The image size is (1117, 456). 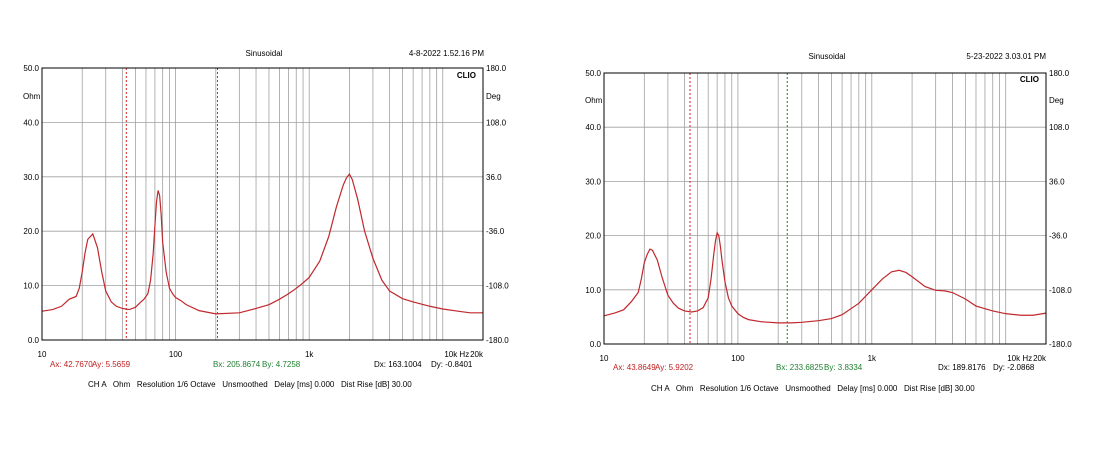 What do you see at coordinates (1006, 56) in the screenshot?
I see `chart-timestamp: 5-23-2022 3.03.01 PM` at bounding box center [1006, 56].